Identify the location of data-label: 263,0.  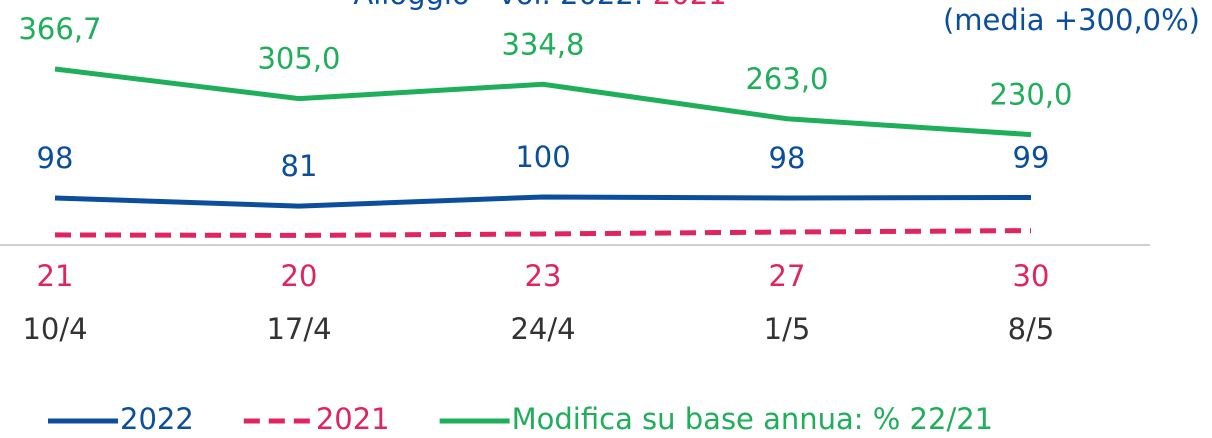
(786, 79).